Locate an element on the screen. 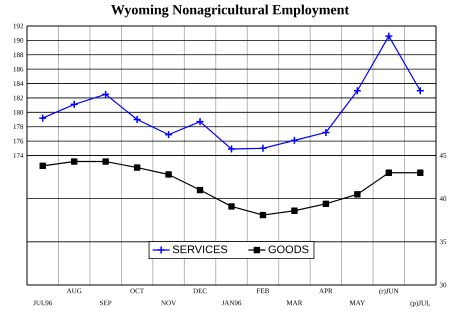  chart-title: Wyoming Nonagricultural Employment is located at coordinates (230, 11).